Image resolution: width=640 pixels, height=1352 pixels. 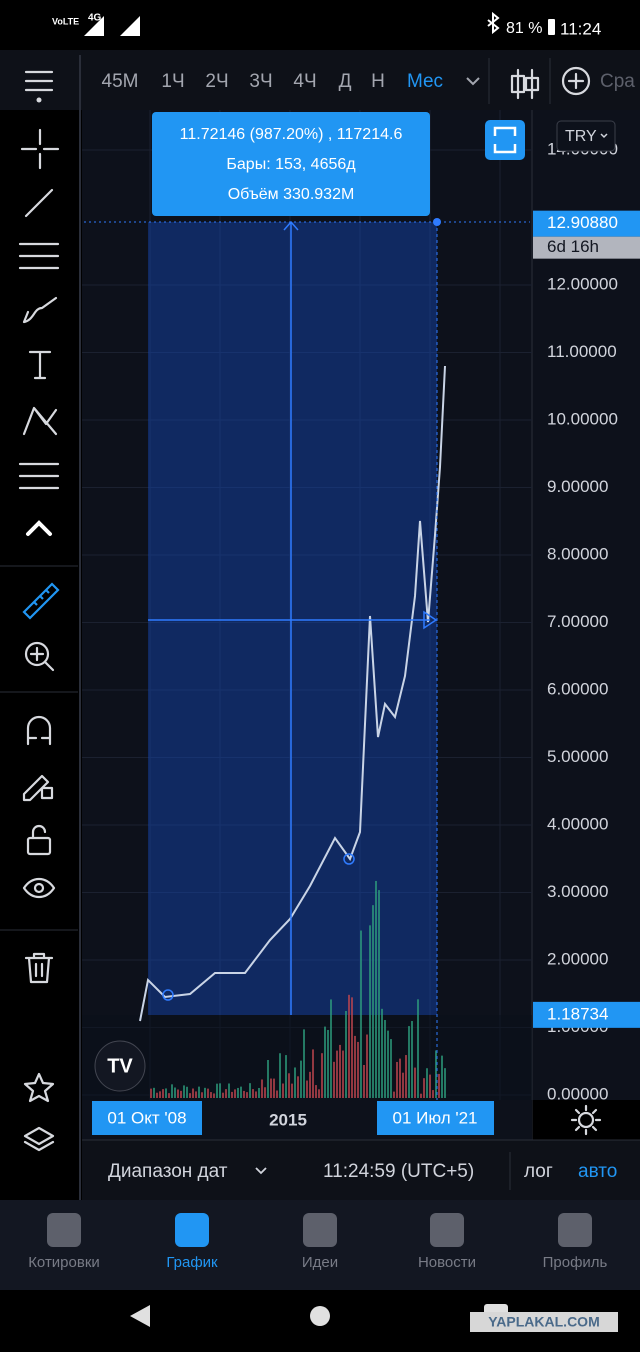 I want to click on trash-tool, so click(x=39, y=968).